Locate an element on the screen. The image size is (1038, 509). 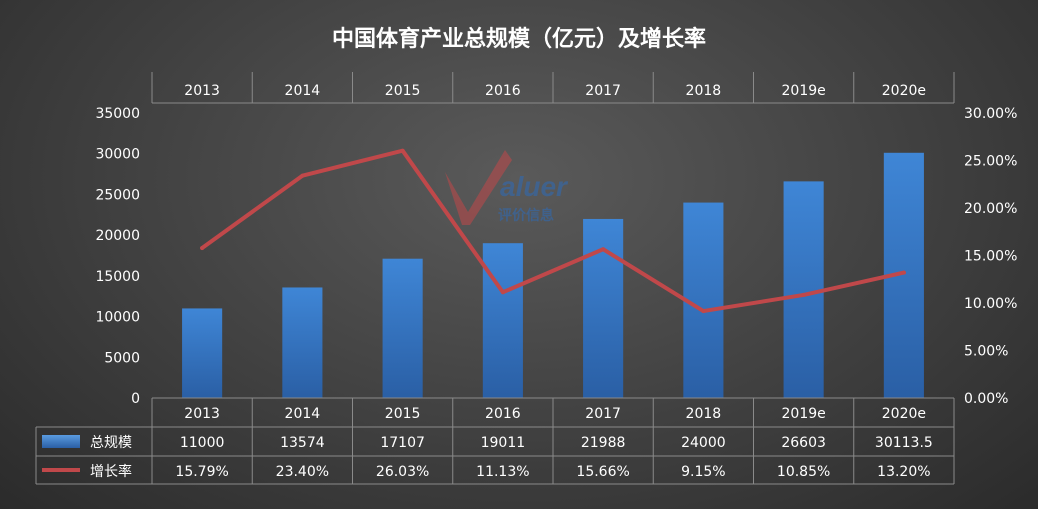
table-cell-total-2019e: 26603 is located at coordinates (803, 443).